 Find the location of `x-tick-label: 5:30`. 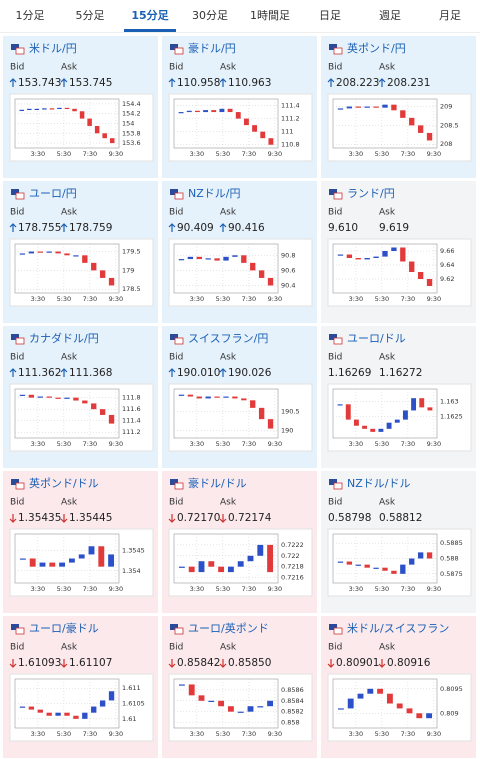

x-tick-label: 5:30 is located at coordinates (64, 589).